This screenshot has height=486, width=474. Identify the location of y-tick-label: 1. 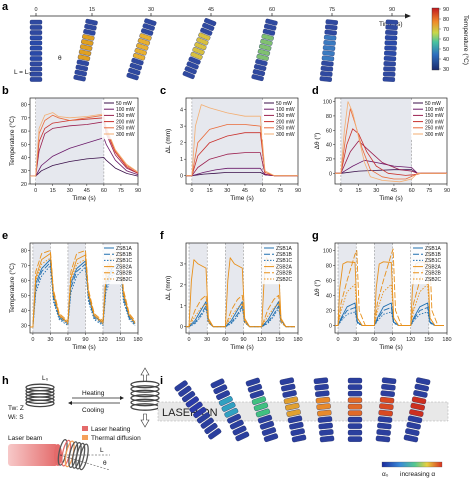
(181, 160).